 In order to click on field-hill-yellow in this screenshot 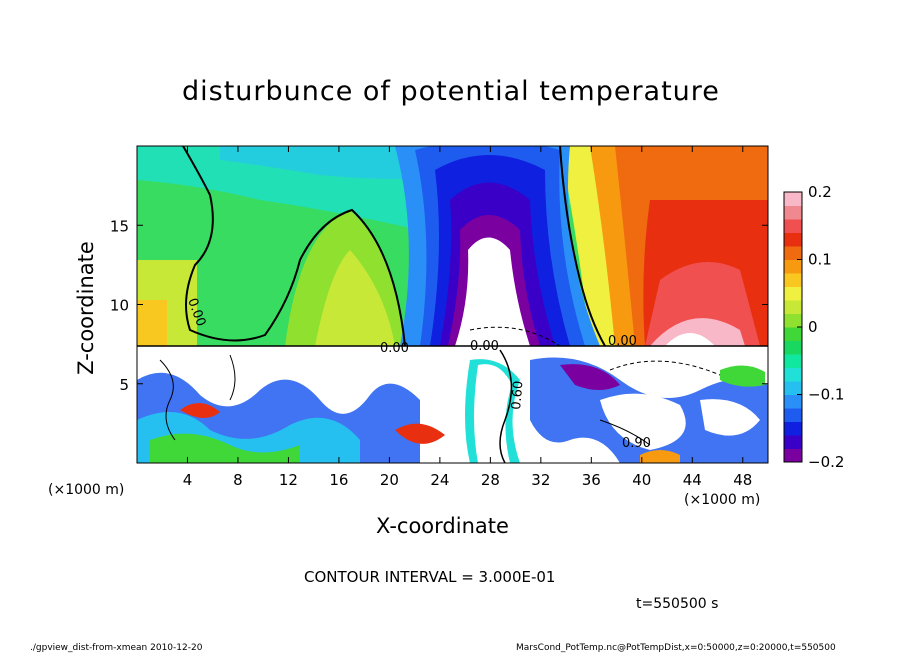, I will do `click(355, 298)`.